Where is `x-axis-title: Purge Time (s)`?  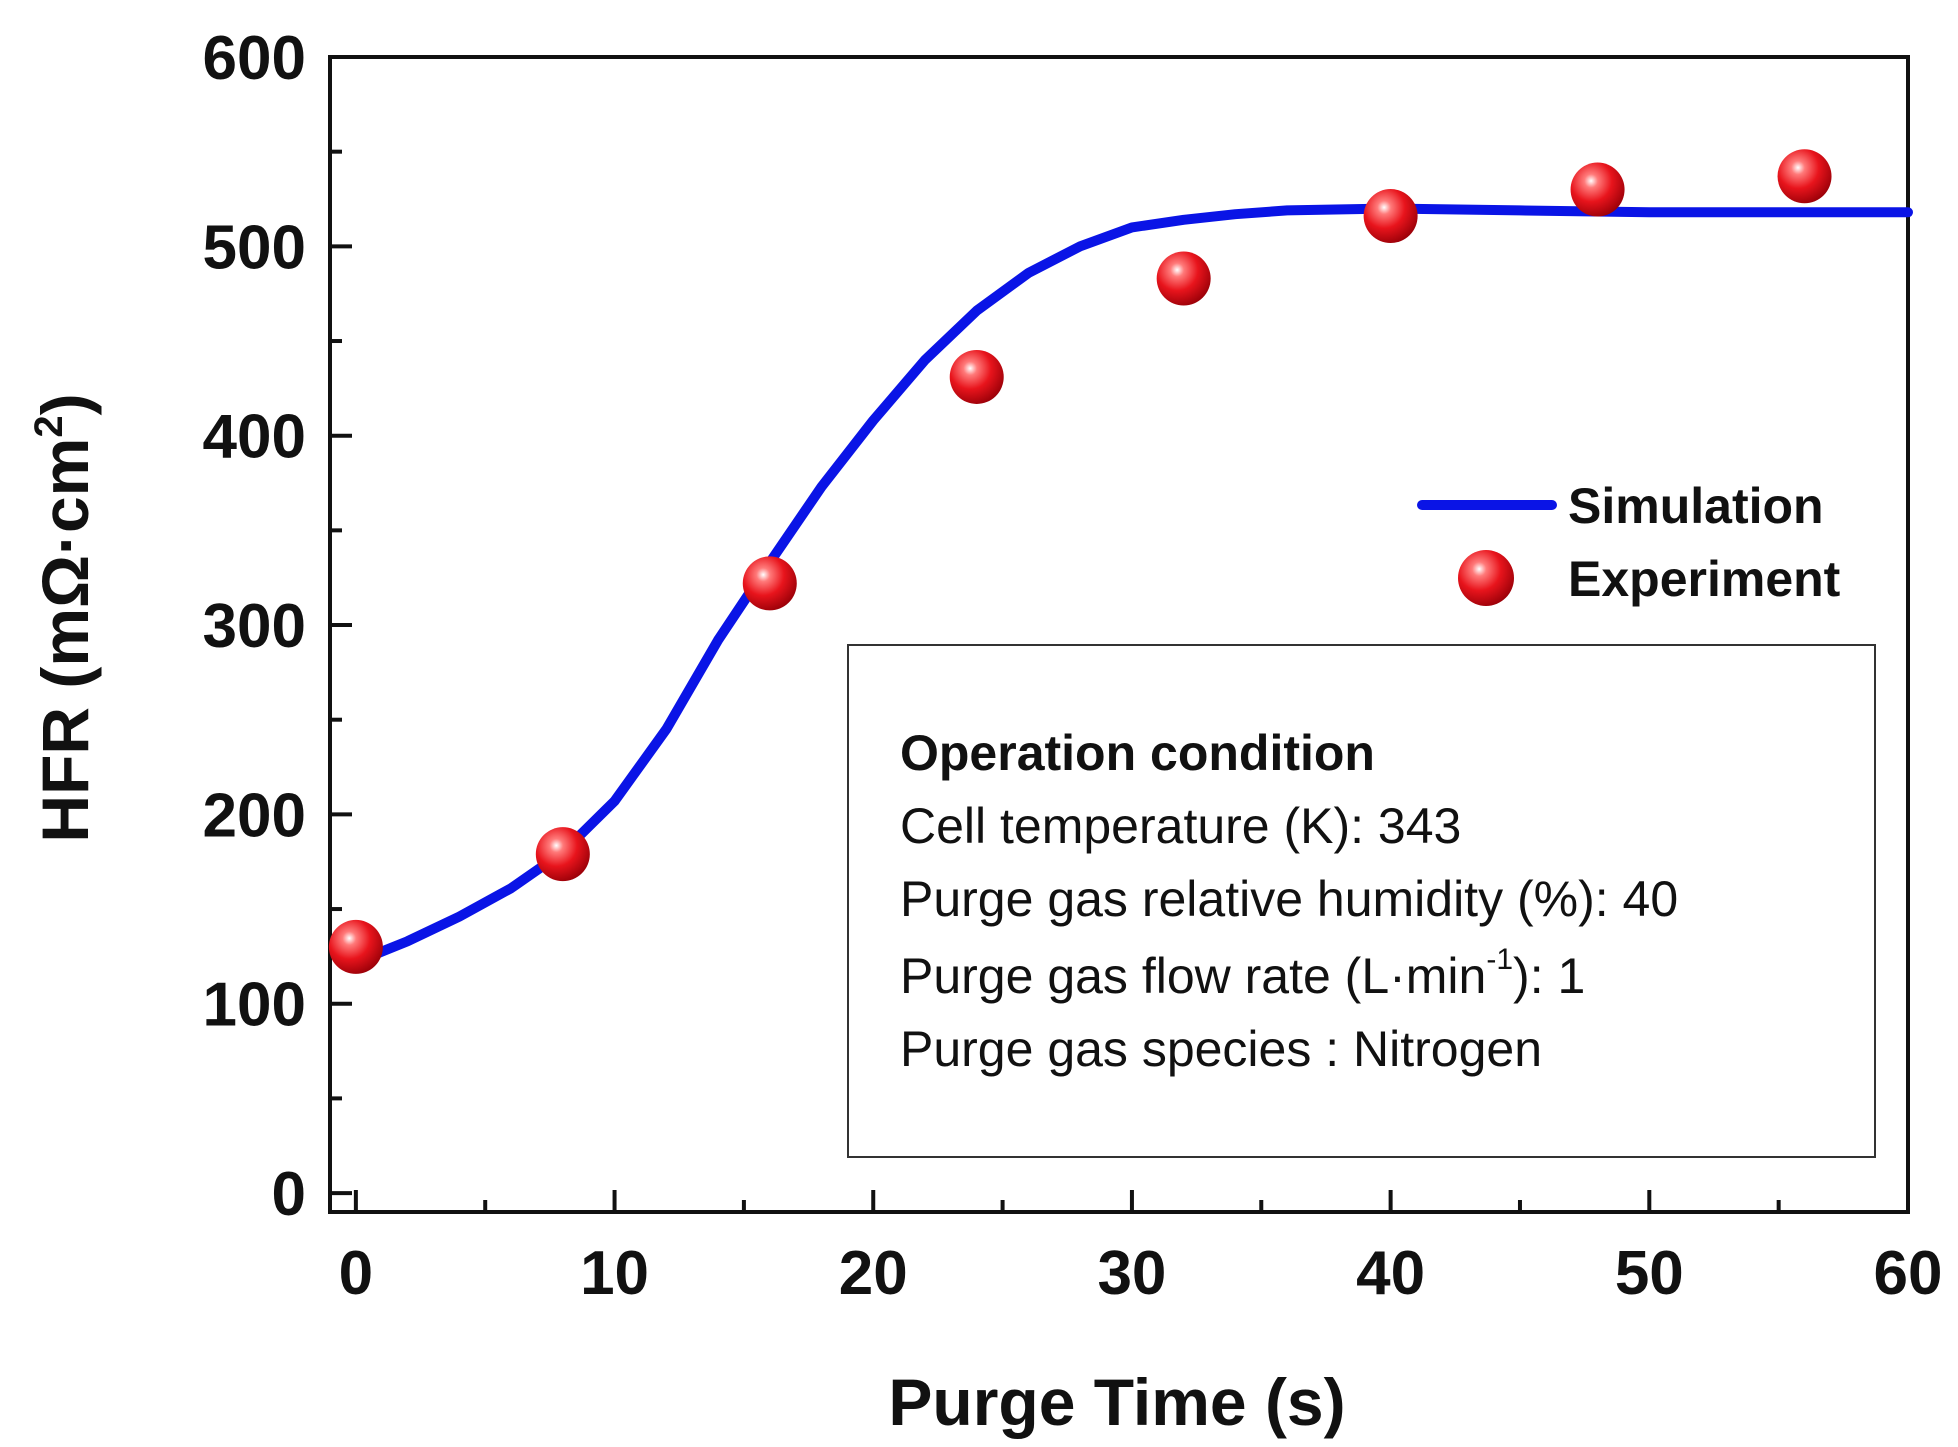
x-axis-title: Purge Time (s) is located at coordinates (1116, 1402).